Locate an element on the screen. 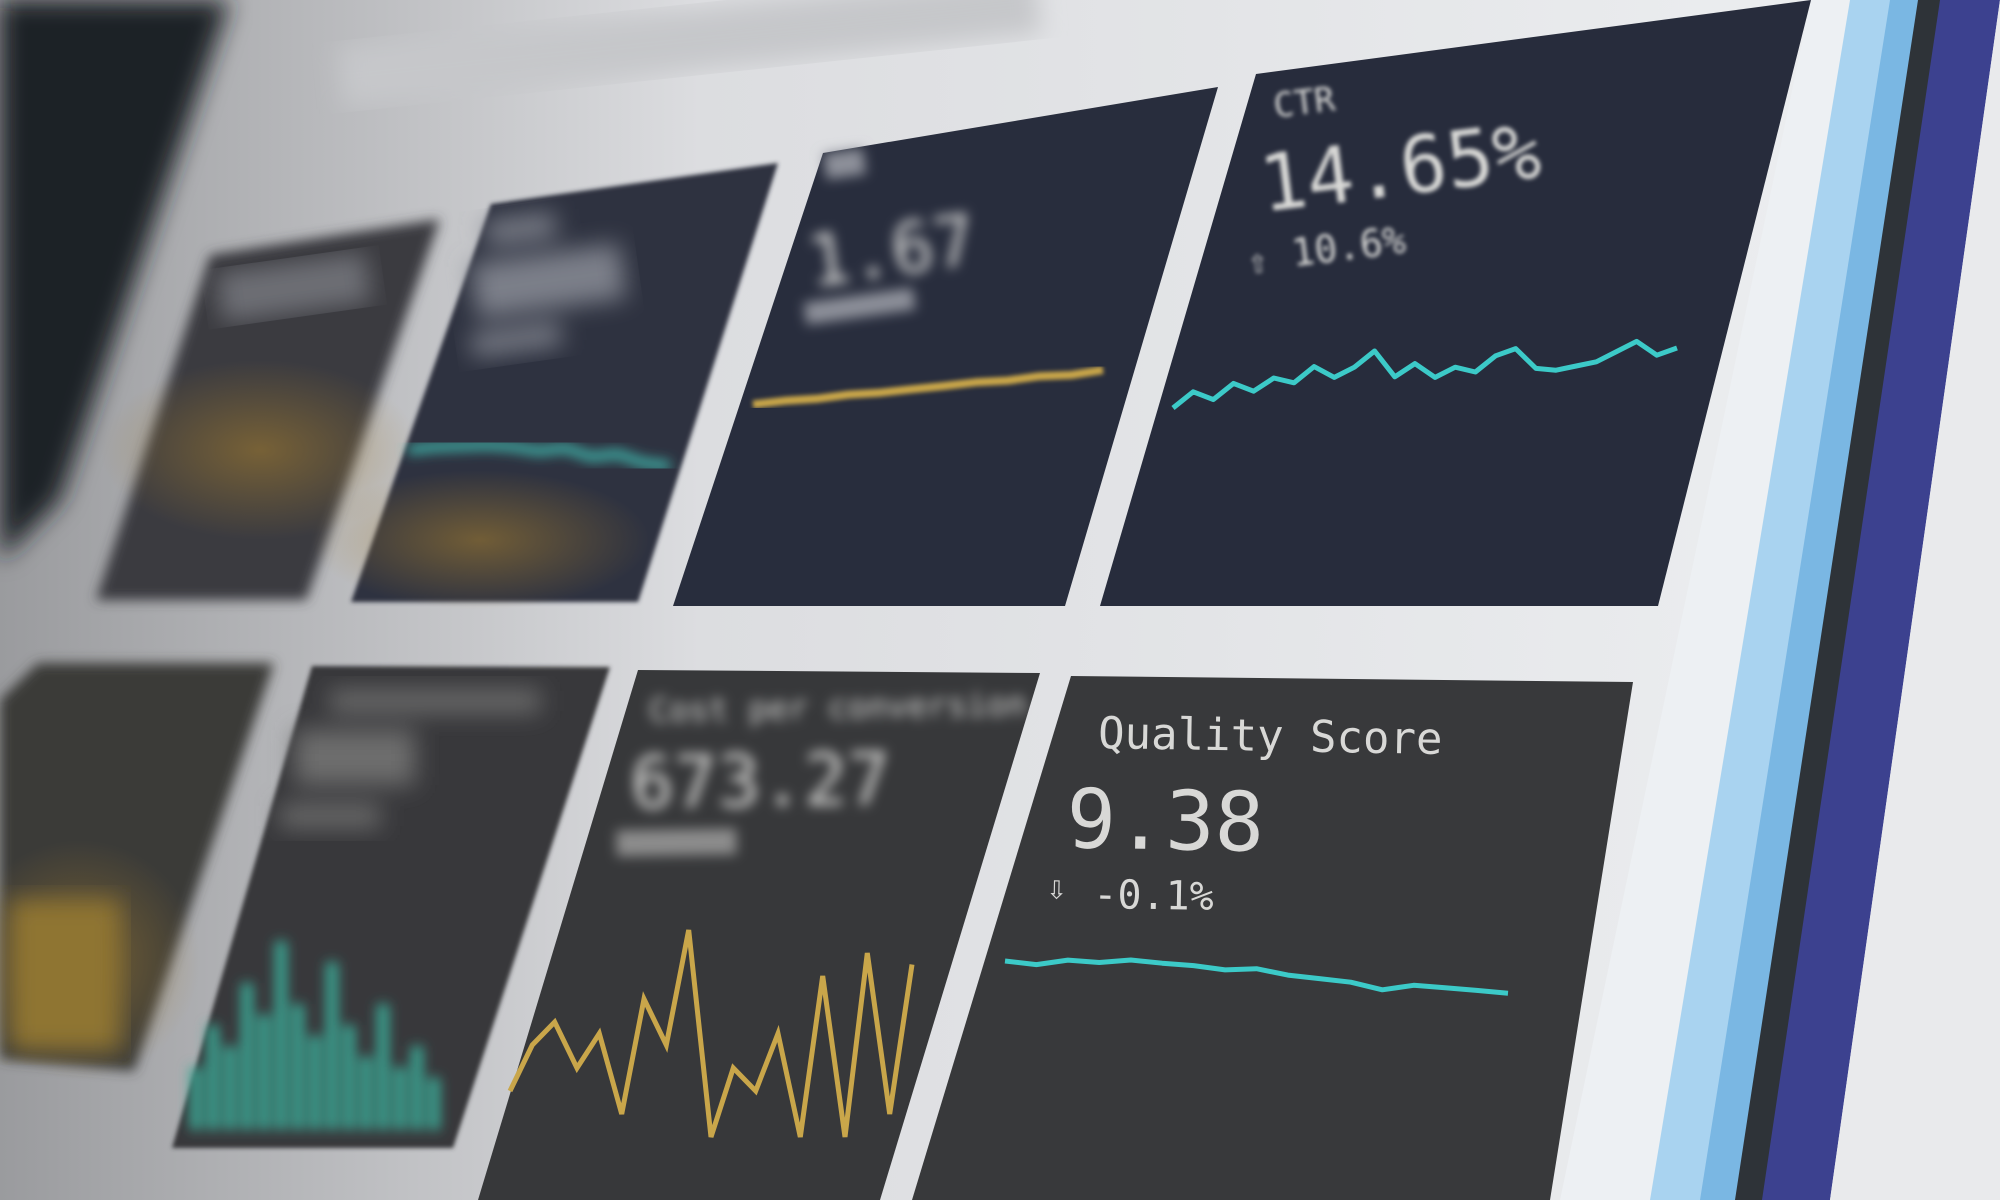 This screenshot has height=1200, width=2000. stripe-dark is located at coordinates (1840, 600).